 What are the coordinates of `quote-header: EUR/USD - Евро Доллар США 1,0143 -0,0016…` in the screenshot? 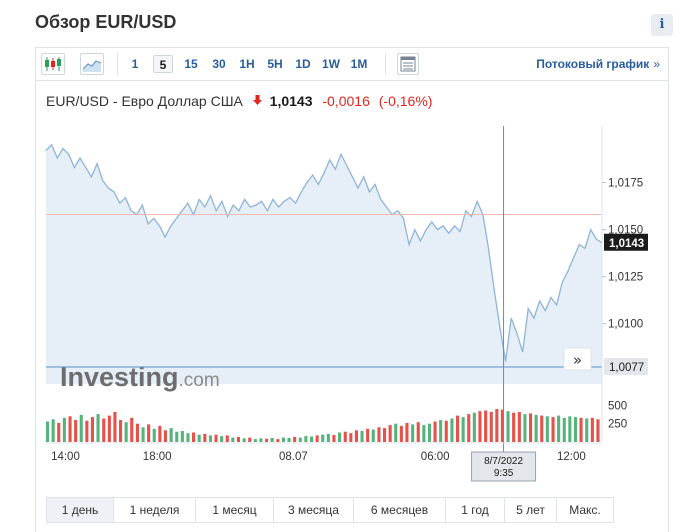 It's located at (239, 100).